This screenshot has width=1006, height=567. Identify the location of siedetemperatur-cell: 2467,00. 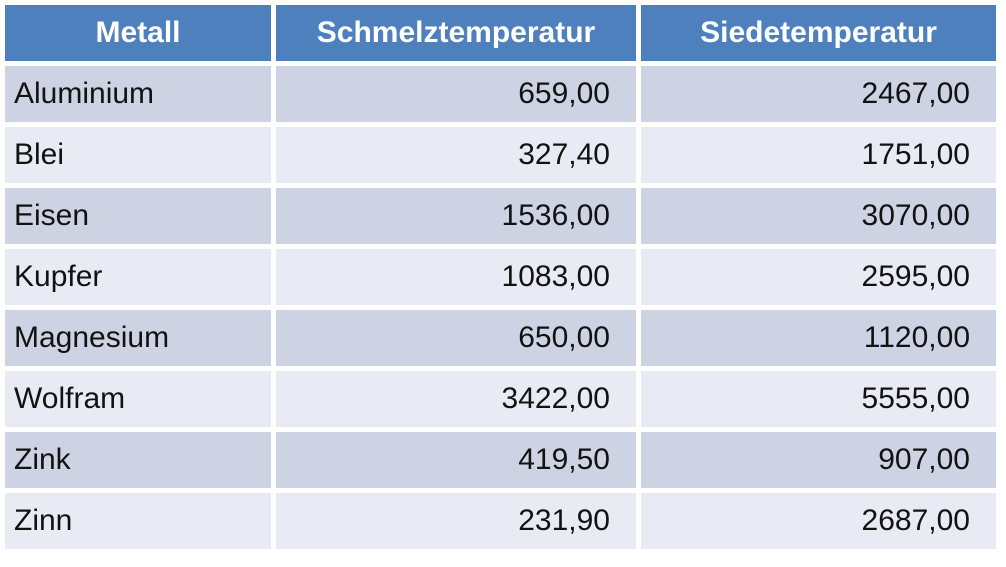
(818, 94).